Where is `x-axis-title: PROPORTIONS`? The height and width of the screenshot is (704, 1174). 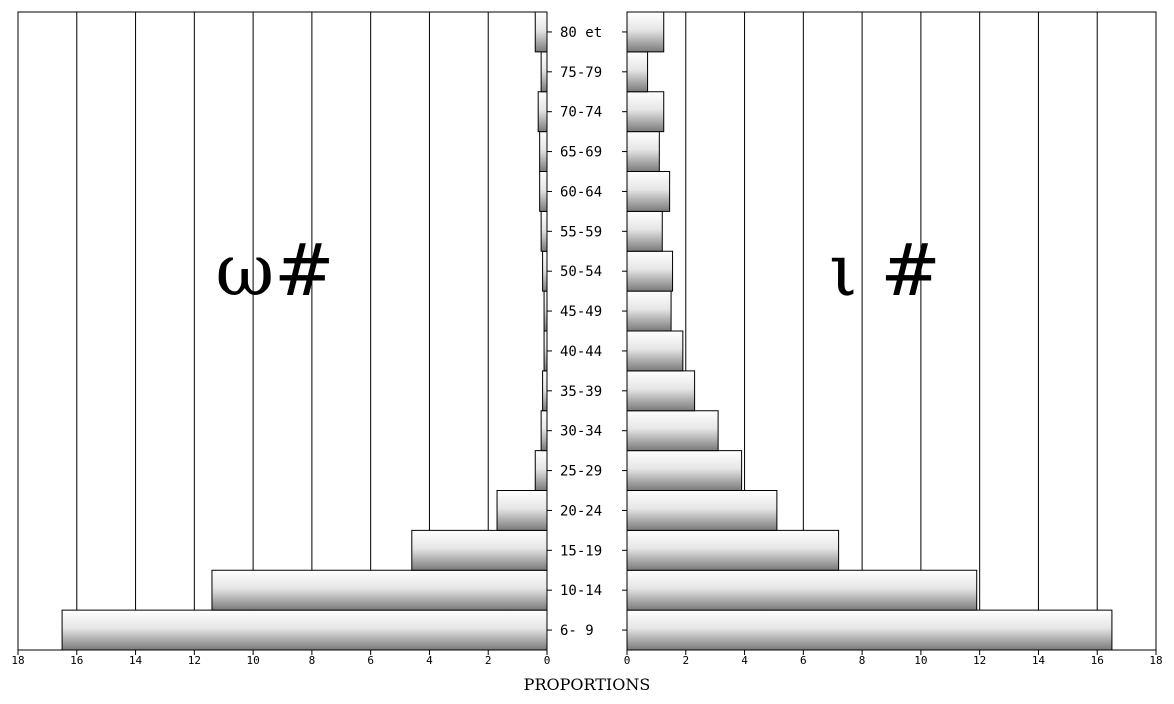
x-axis-title: PROPORTIONS is located at coordinates (587, 684).